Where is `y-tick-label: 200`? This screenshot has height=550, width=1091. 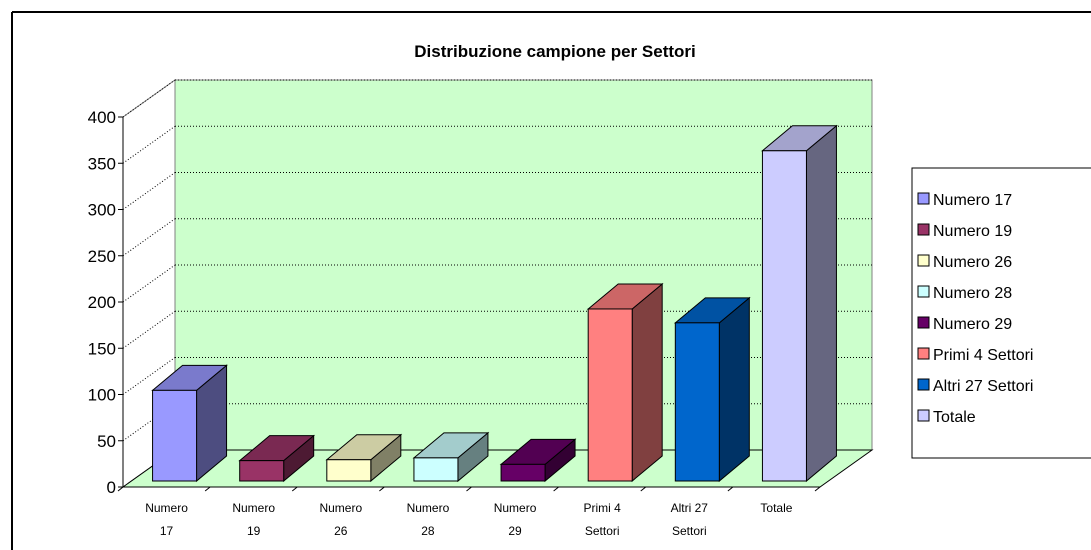 y-tick-label: 200 is located at coordinates (102, 302).